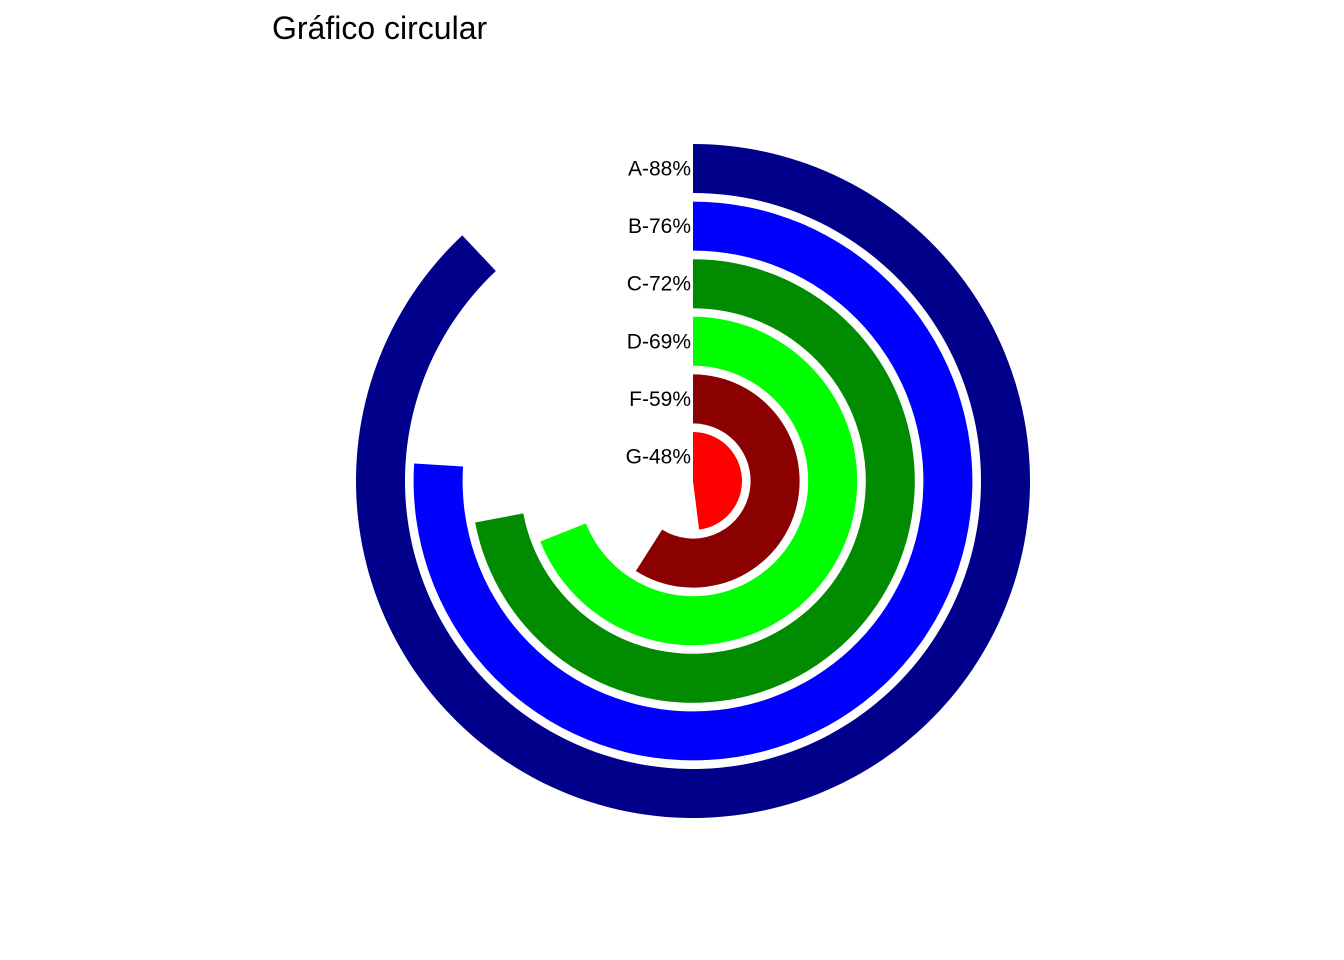 The width and height of the screenshot is (1344, 960). I want to click on chart-labels: A-88% B-76% C-72% D-69% F-59% G-48%, so click(658, 313).